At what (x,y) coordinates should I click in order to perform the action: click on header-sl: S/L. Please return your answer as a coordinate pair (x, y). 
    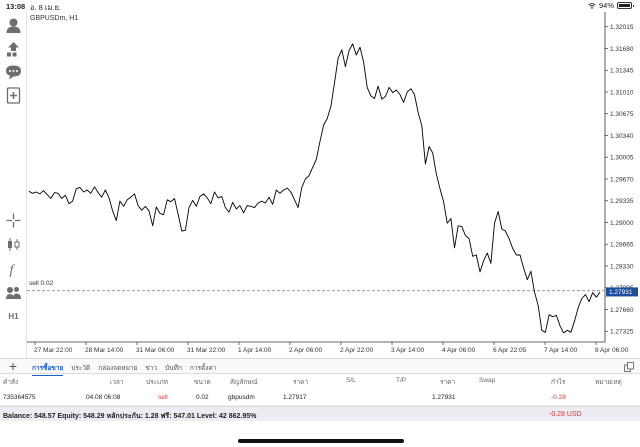
    Looking at the image, I should click on (351, 380).